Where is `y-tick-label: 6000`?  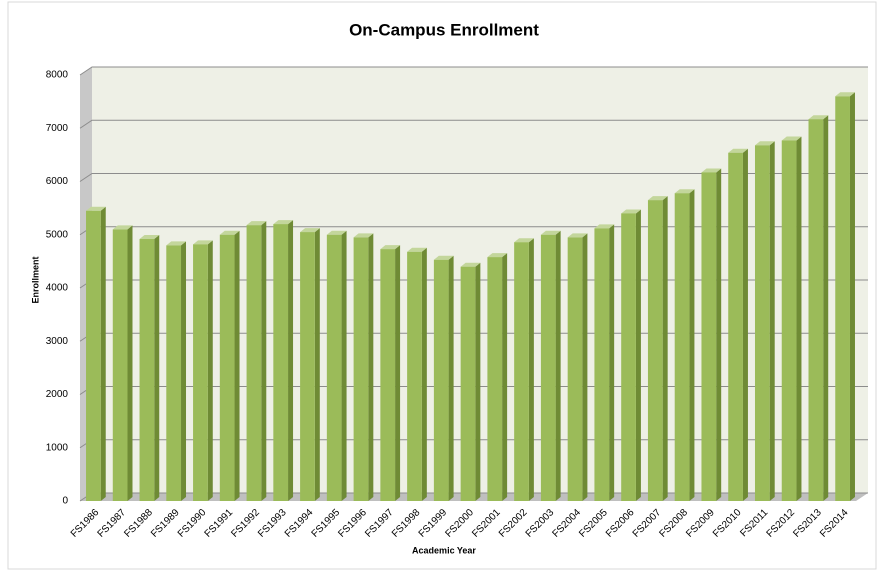
y-tick-label: 6000 is located at coordinates (57, 181).